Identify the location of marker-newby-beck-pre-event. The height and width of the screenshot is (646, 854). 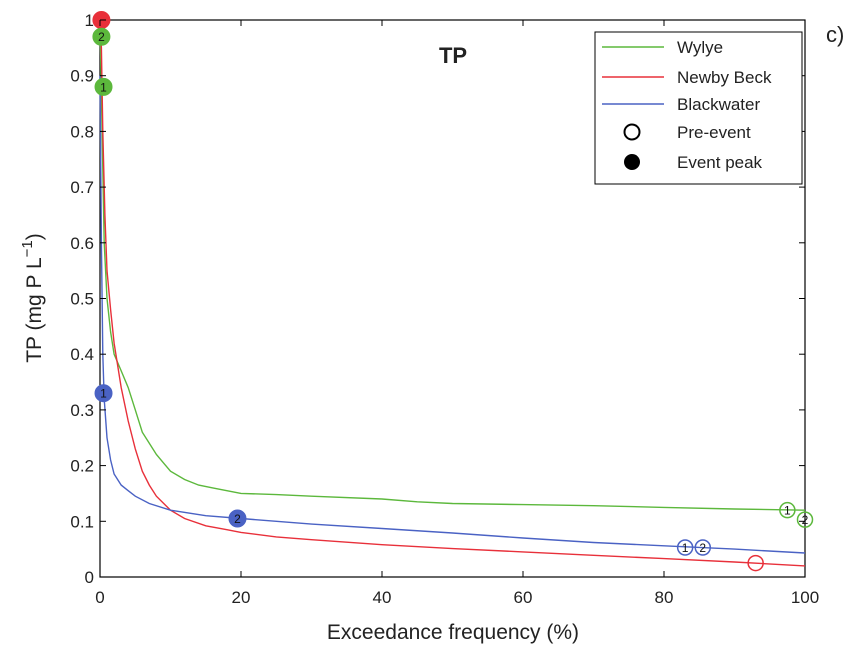
(755, 563).